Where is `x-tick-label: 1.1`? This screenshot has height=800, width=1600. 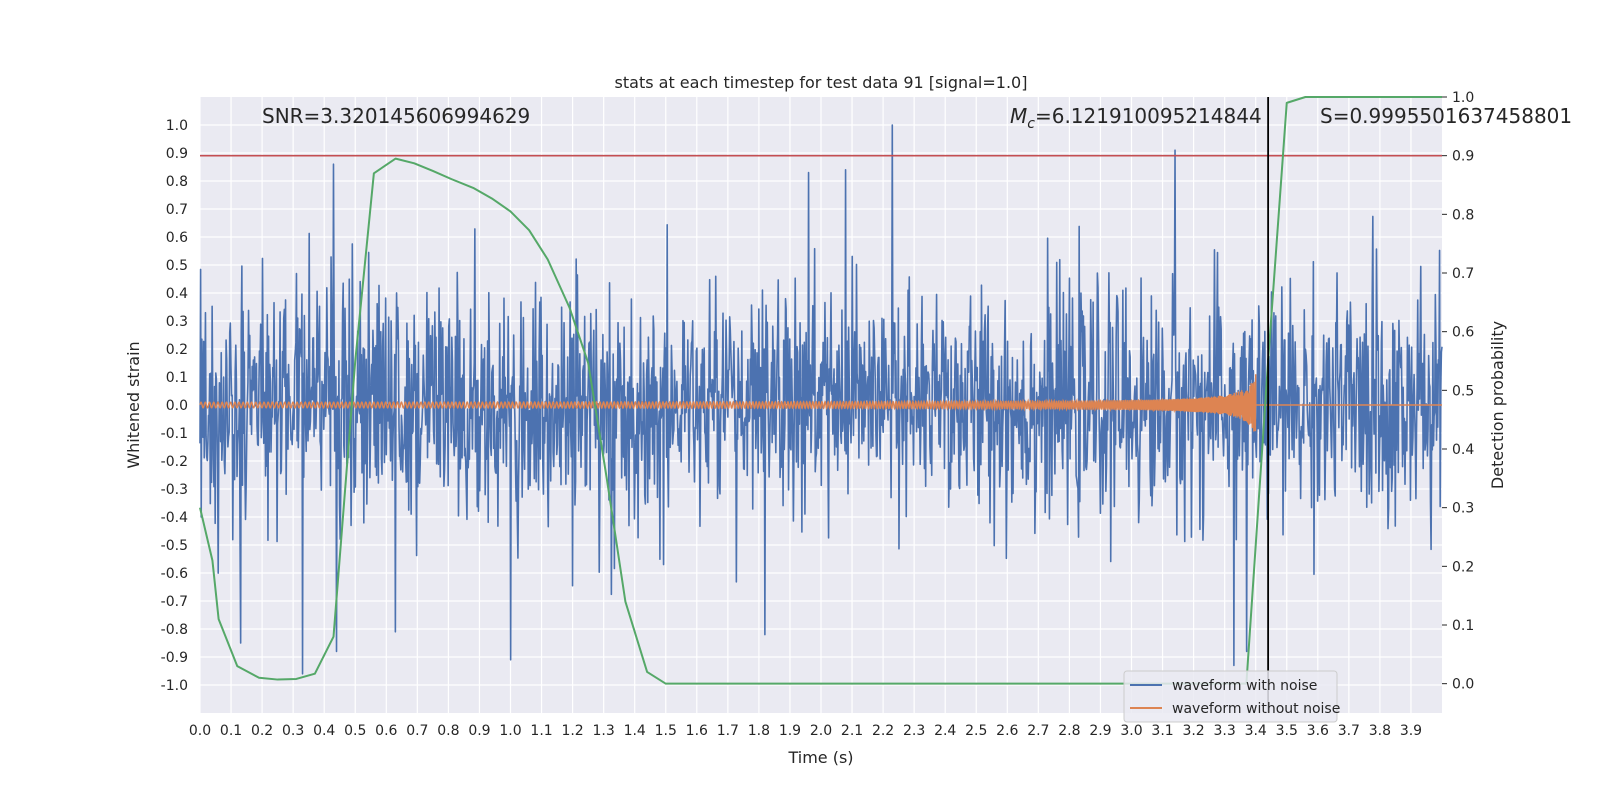 x-tick-label: 1.1 is located at coordinates (541, 731).